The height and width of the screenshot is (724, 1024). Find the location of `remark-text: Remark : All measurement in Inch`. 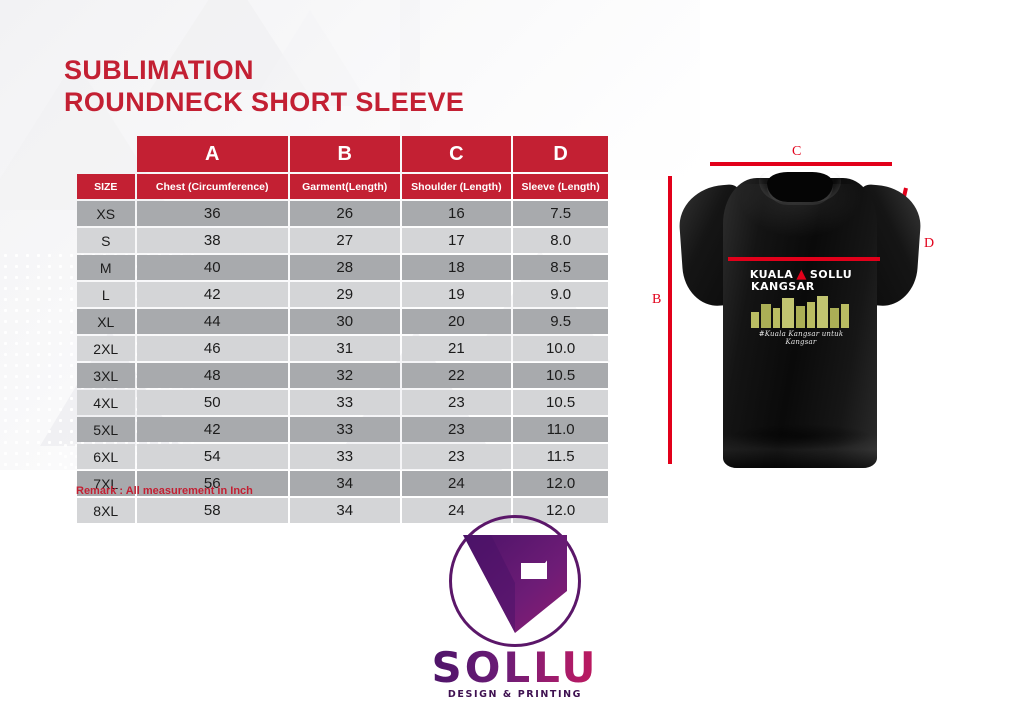

remark-text: Remark : All measurement in Inch is located at coordinates (164, 491).